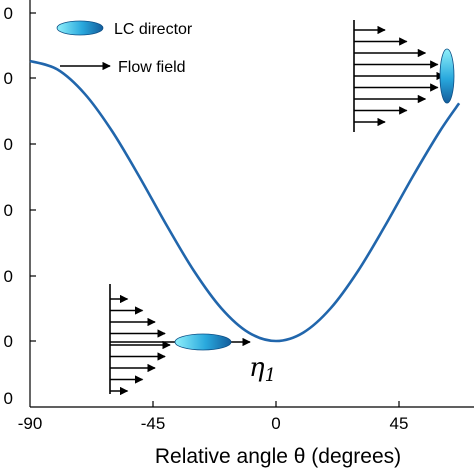 This screenshot has height=474, width=474. What do you see at coordinates (124, 48) in the screenshot?
I see `legend: LC director Flow field` at bounding box center [124, 48].